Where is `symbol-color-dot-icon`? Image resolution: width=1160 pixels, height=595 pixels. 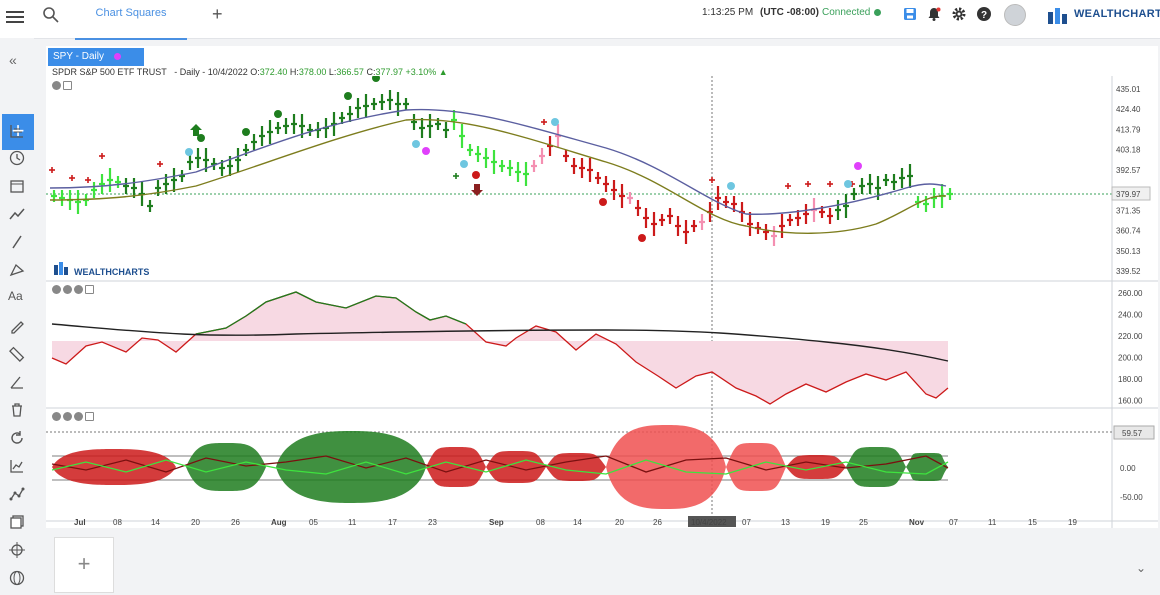 symbol-color-dot-icon is located at coordinates (117, 56).